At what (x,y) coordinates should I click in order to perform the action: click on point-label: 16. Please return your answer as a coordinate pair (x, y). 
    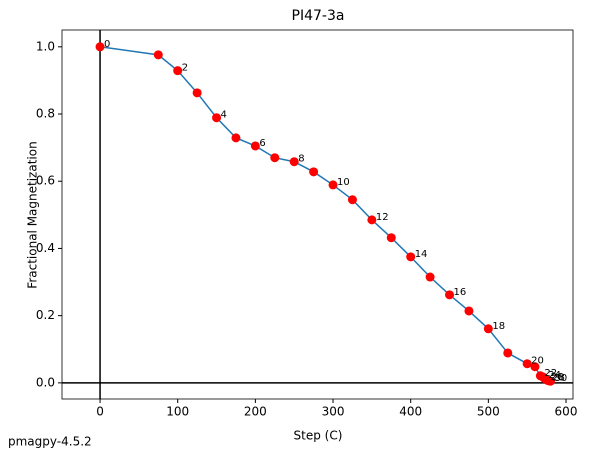
    Looking at the image, I should click on (460, 292).